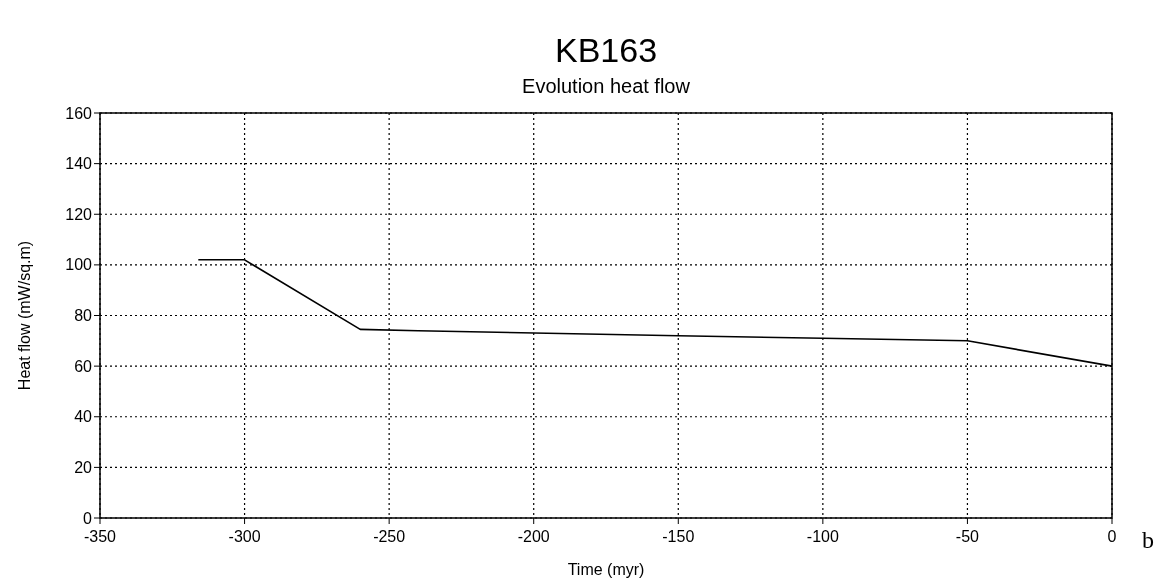  What do you see at coordinates (1112, 536) in the screenshot?
I see `x-tick-label: 0` at bounding box center [1112, 536].